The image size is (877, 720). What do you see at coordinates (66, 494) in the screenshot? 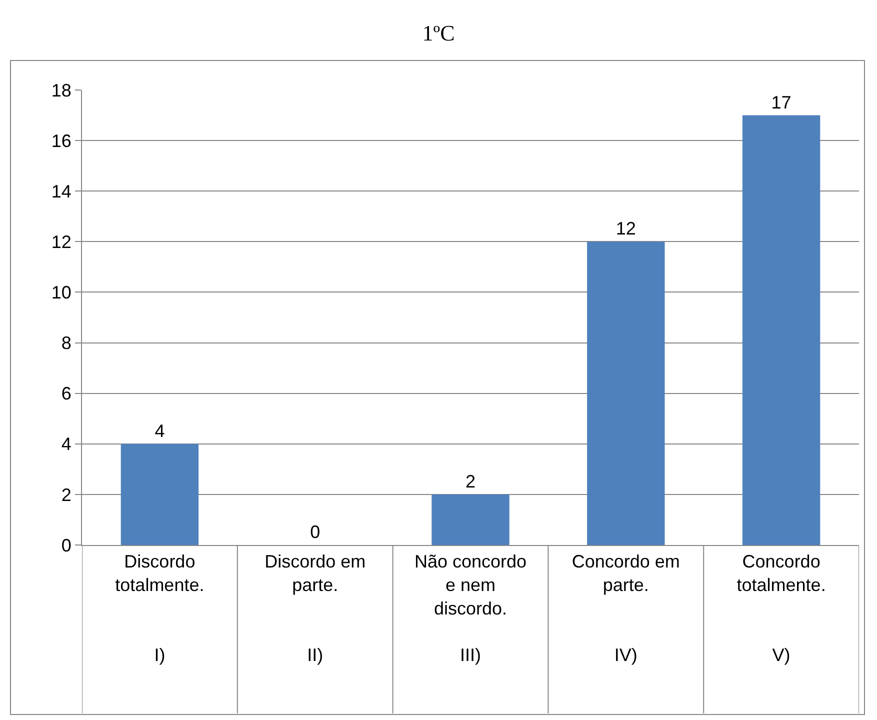
I see `y-tick-label: 2` at bounding box center [66, 494].